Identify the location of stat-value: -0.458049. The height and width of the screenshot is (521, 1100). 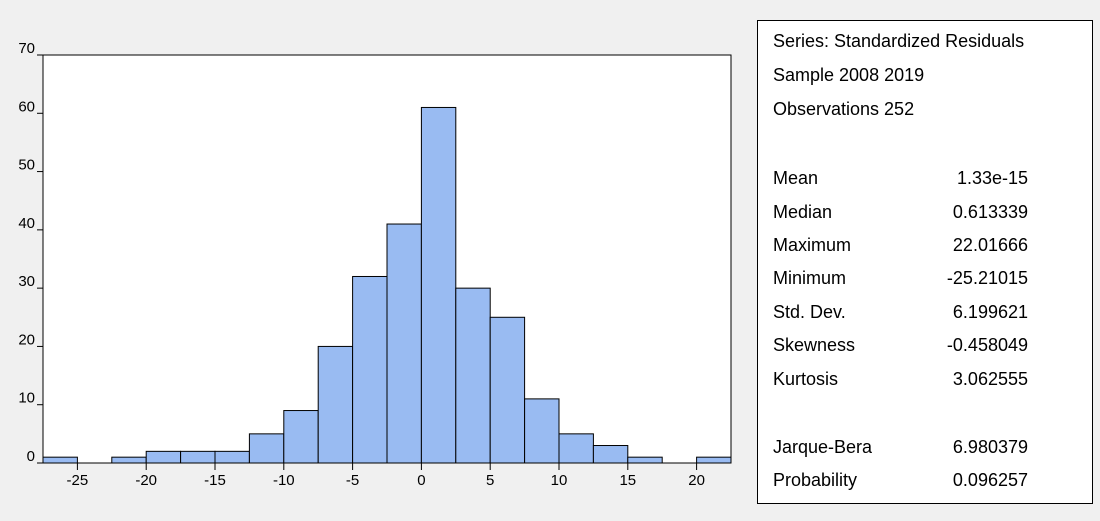
(987, 345).